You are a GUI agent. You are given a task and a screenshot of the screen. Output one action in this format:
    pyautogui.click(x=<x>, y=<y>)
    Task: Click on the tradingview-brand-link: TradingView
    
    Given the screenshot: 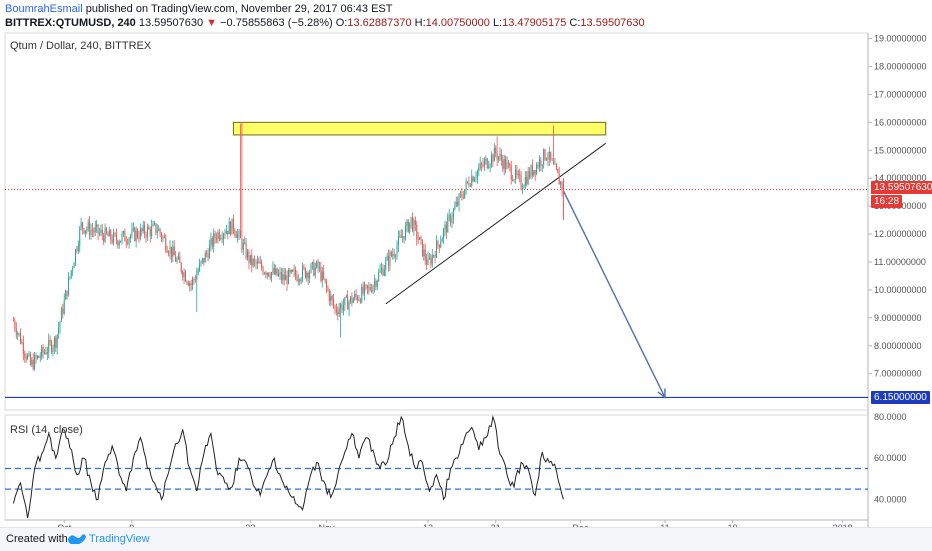 What is the action you would take?
    pyautogui.click(x=119, y=539)
    